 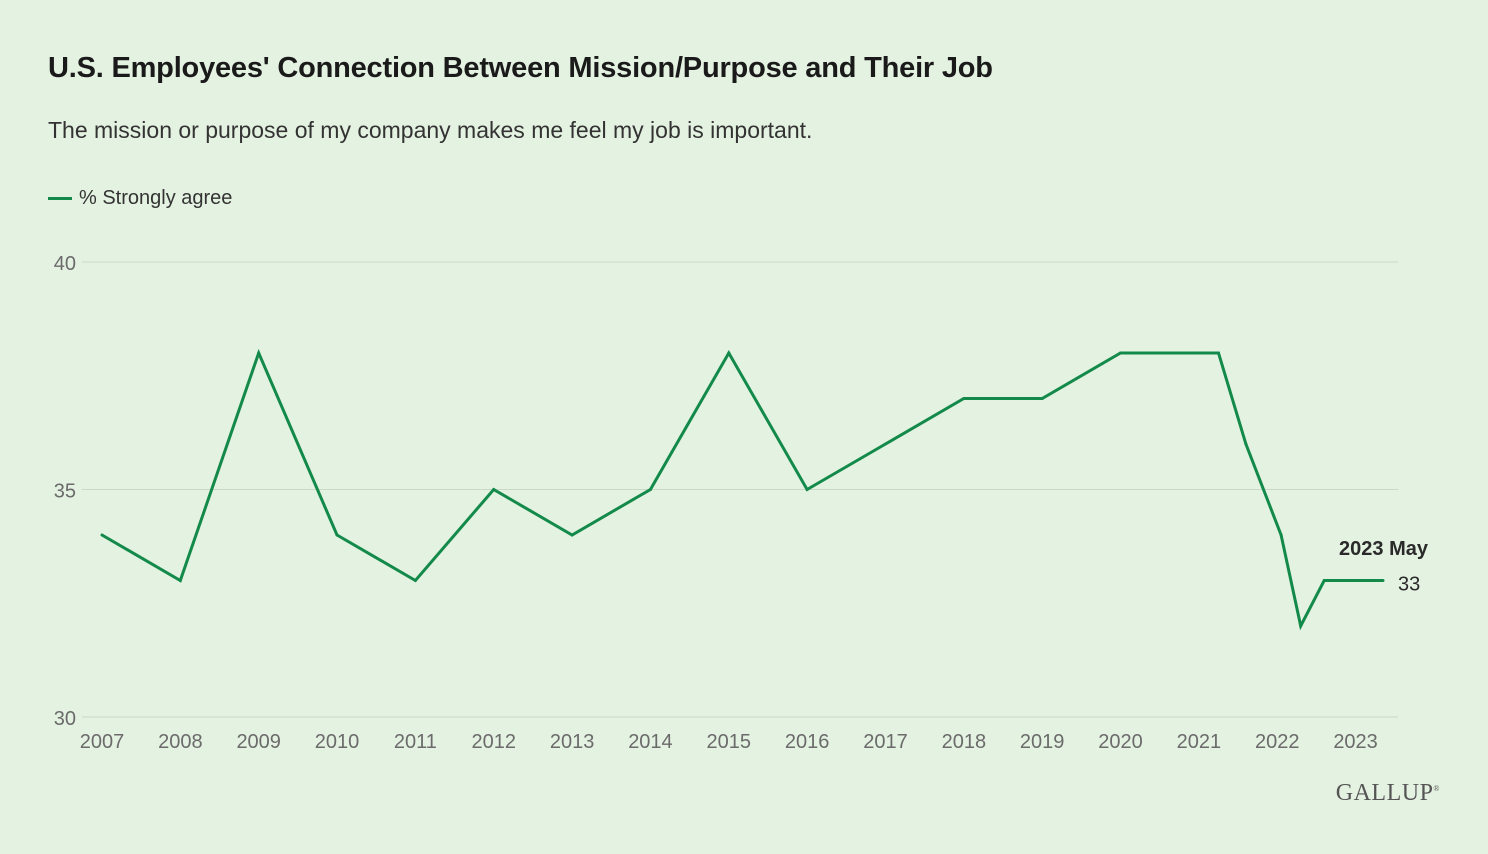 What do you see at coordinates (258, 742) in the screenshot?
I see `x-tick-label: 2009` at bounding box center [258, 742].